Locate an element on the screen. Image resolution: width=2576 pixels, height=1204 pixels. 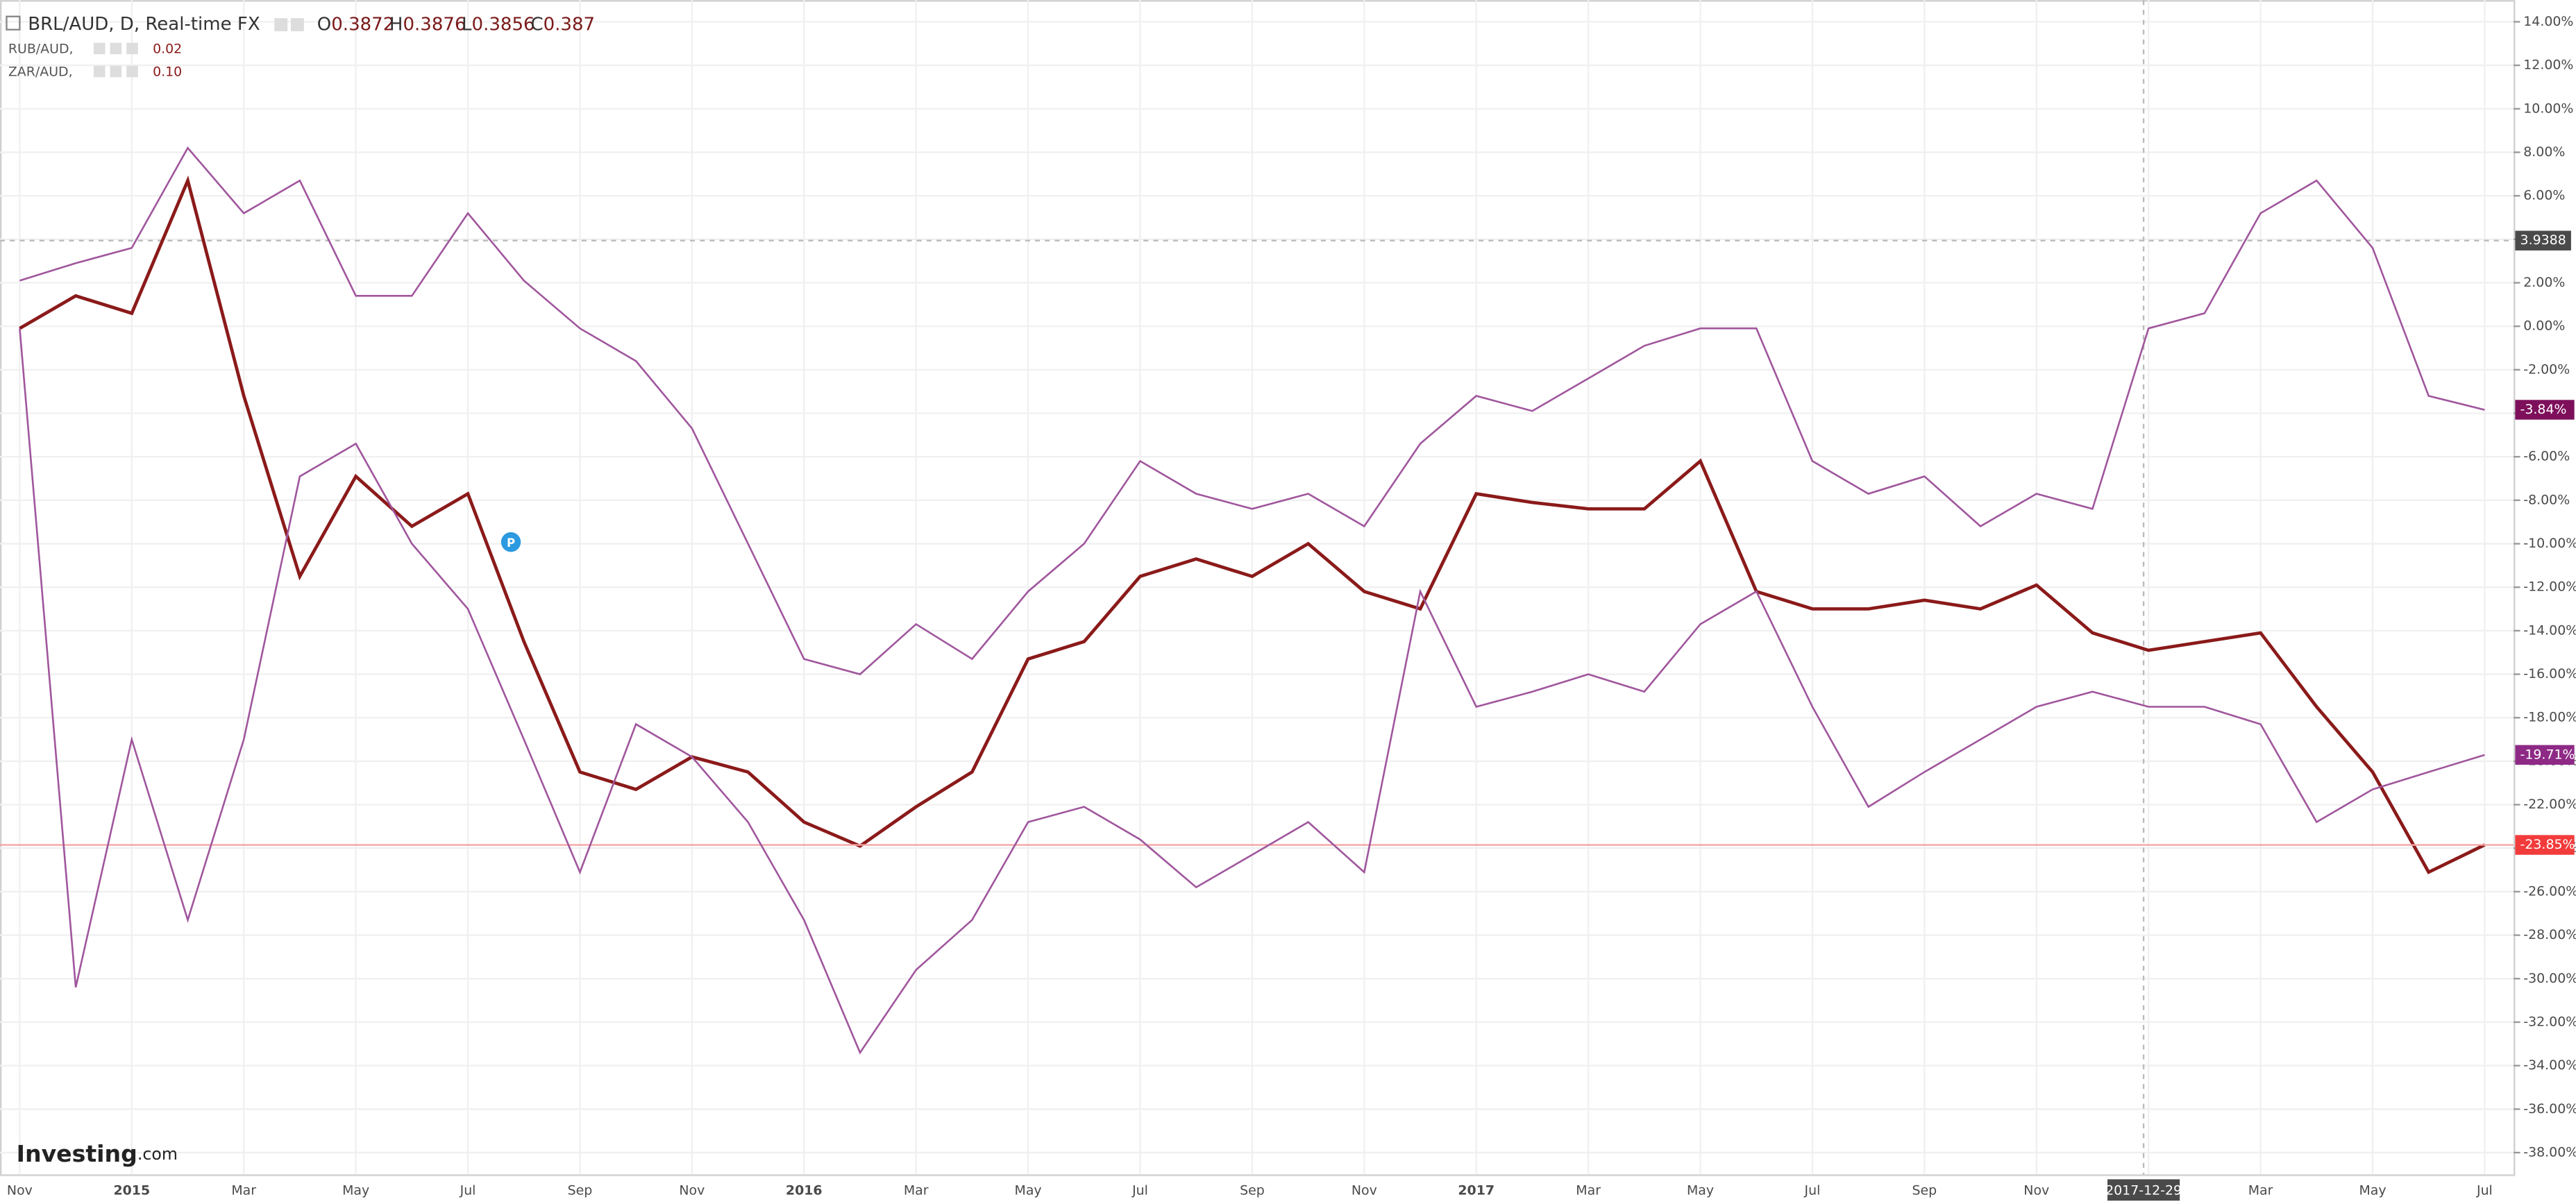
y-tick-label: -10.00% is located at coordinates (2549, 543).